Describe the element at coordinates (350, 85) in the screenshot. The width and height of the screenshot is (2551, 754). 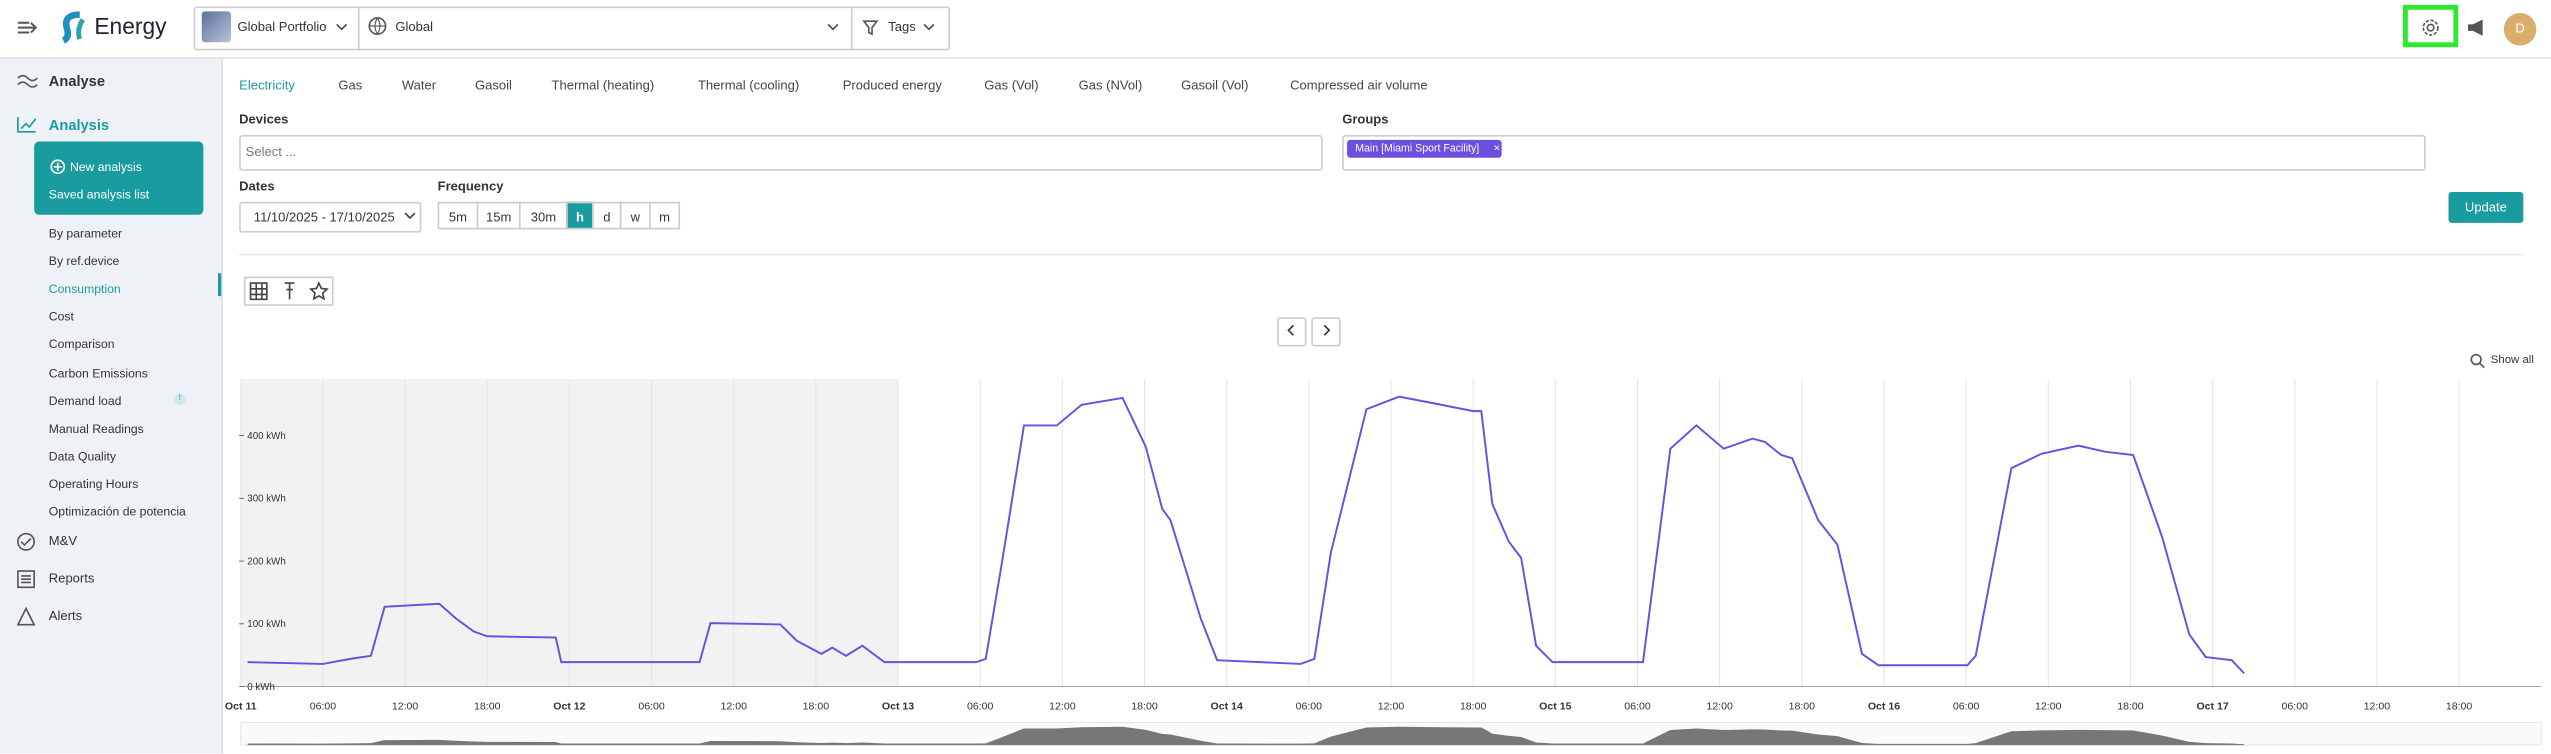
I see `energy-tab: Gas` at that location.